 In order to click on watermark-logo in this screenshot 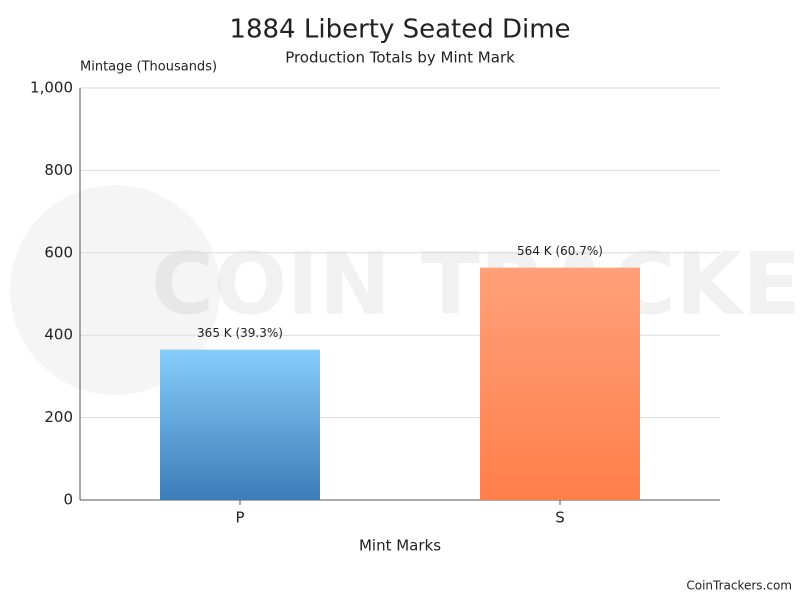, I will do `click(115, 290)`.